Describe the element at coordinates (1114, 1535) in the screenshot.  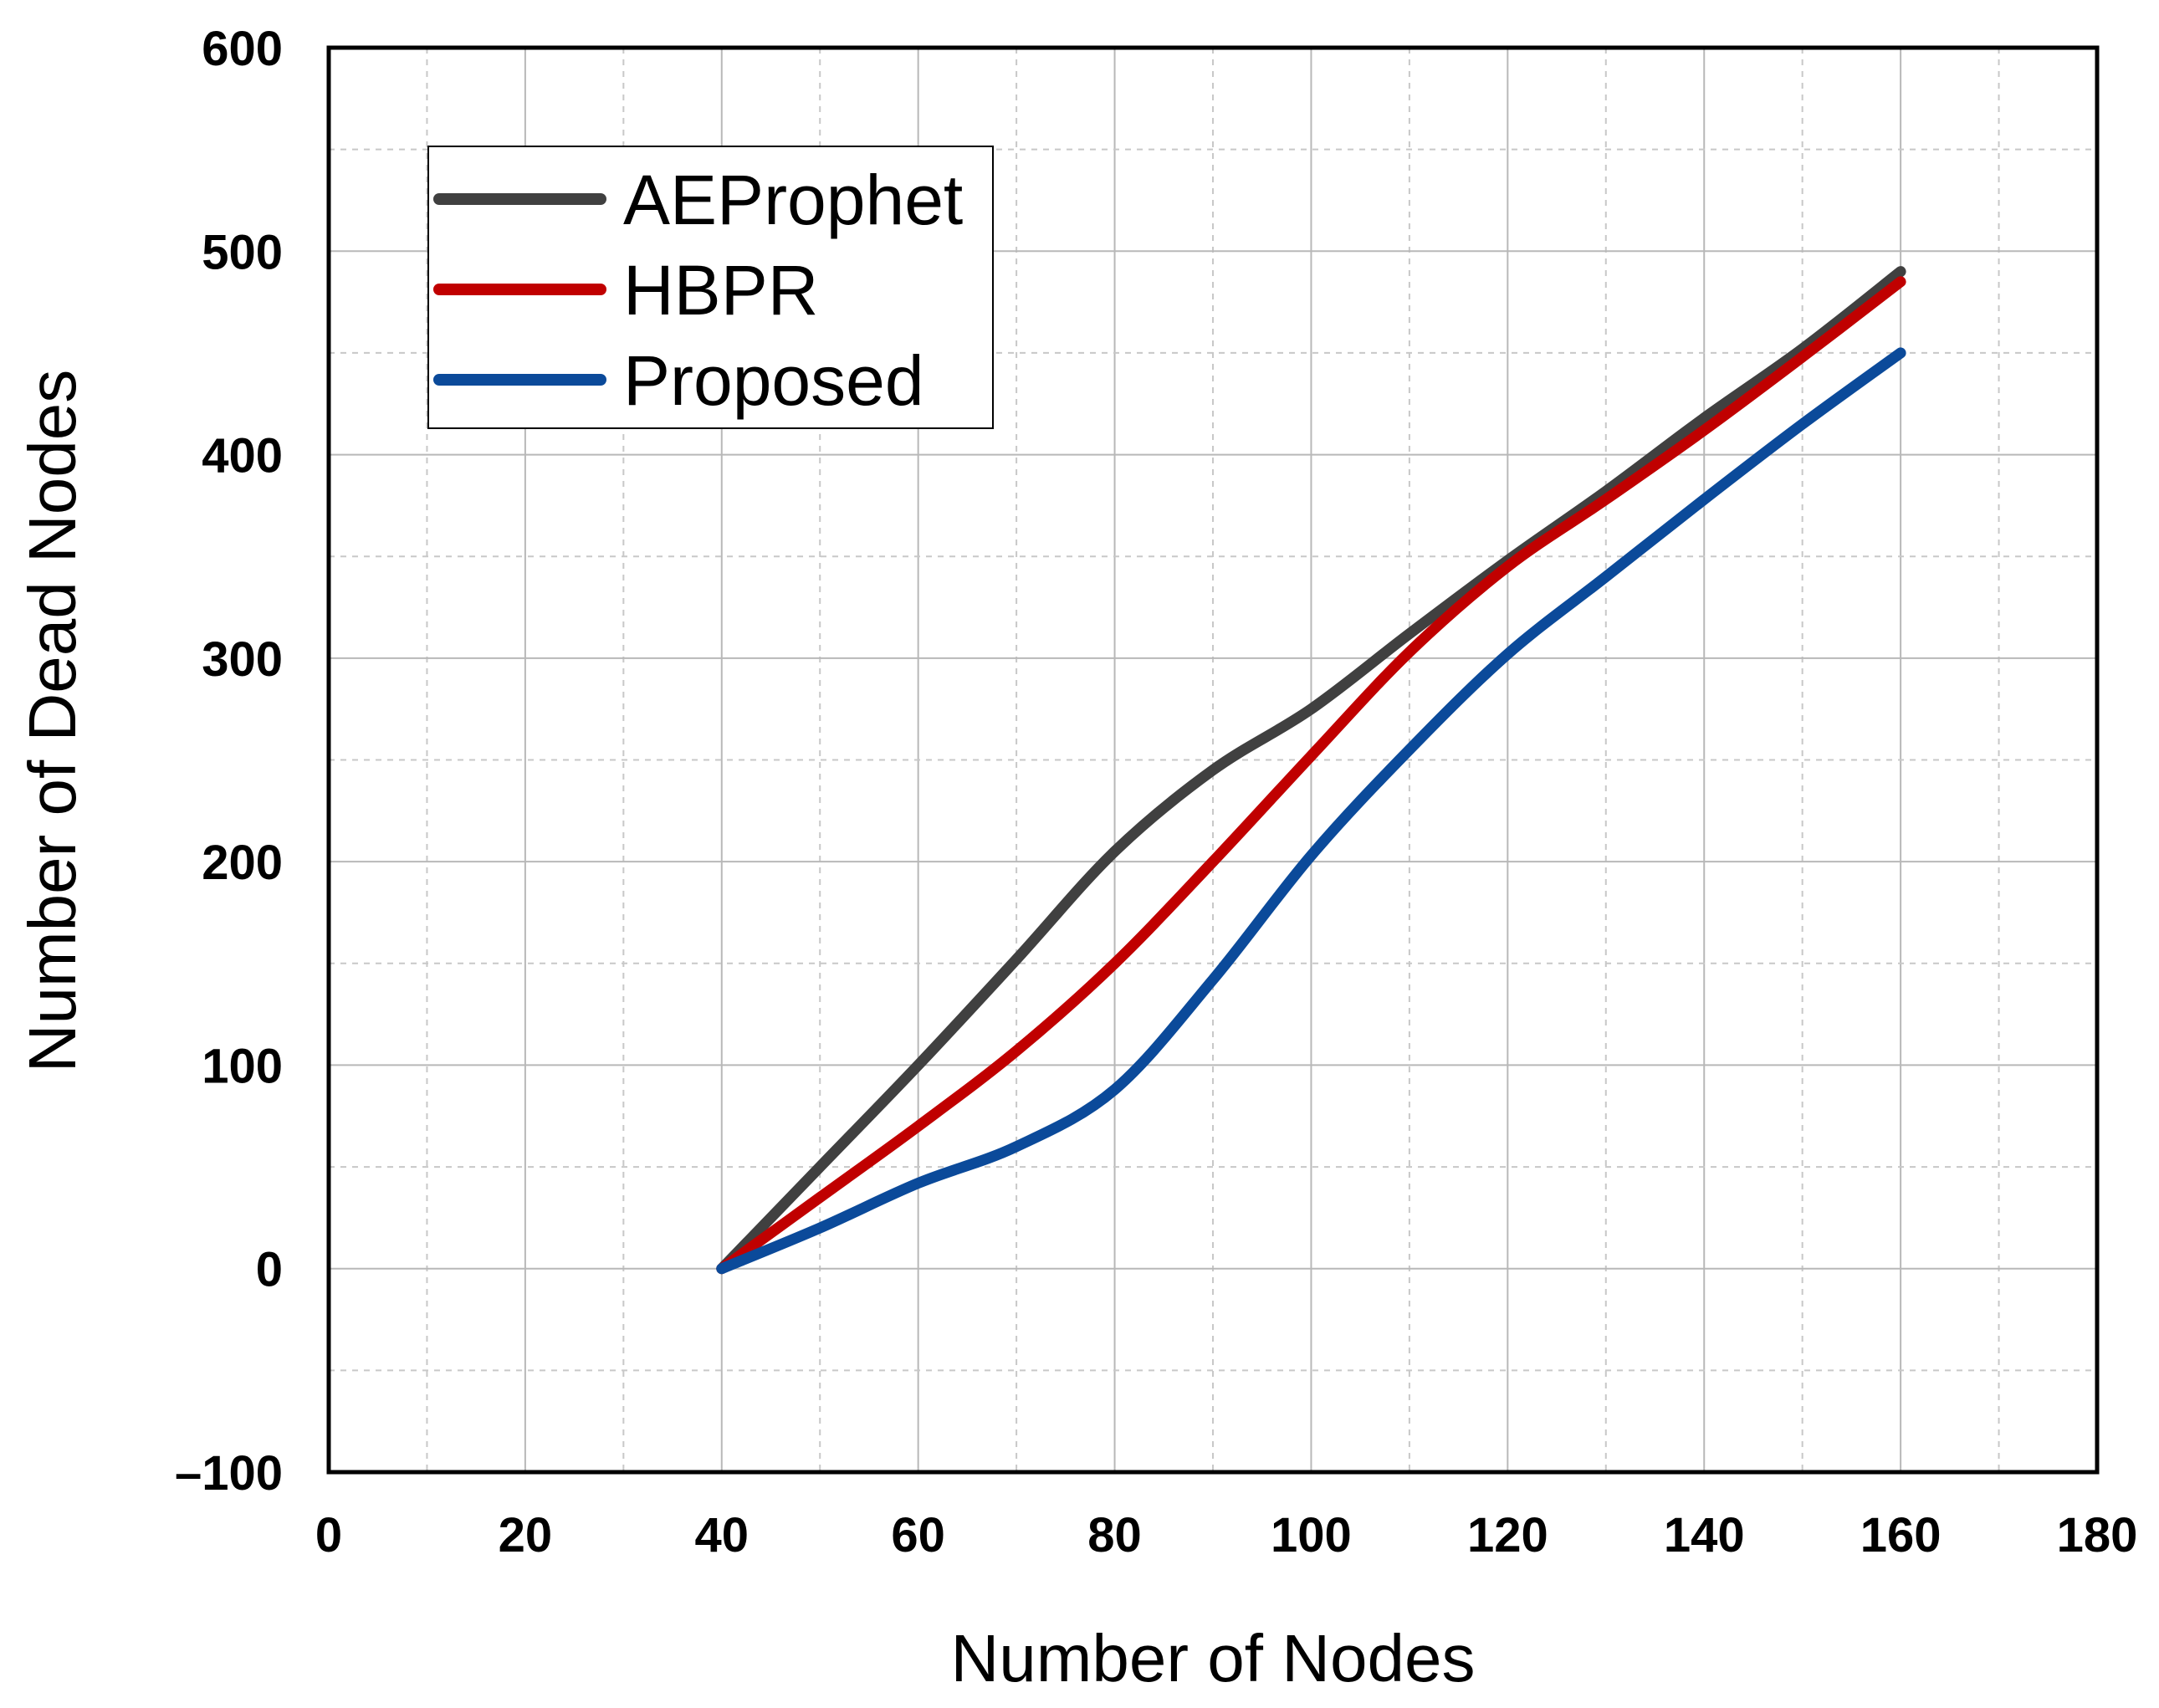
I see `x-tick-label: 80` at that location.